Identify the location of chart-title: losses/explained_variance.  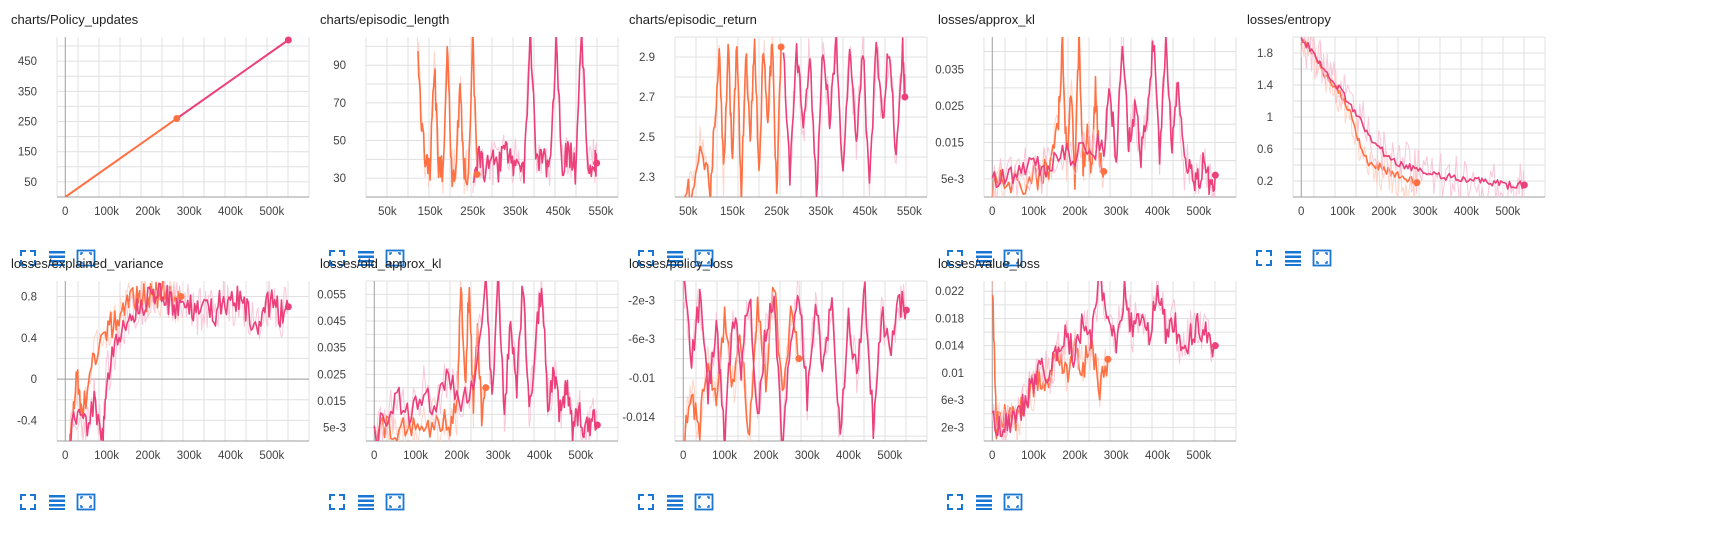
(87, 263).